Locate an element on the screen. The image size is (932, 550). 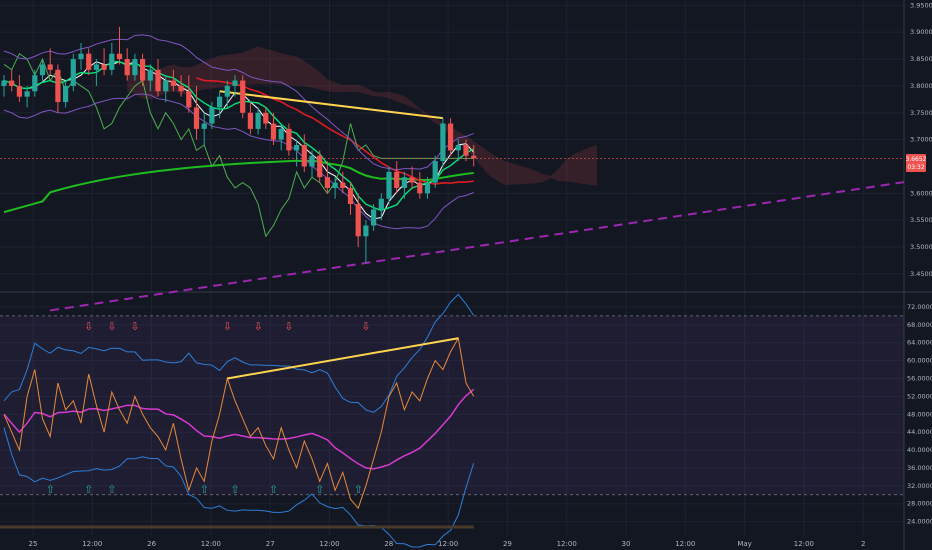
last-price-tag: 3.6652 03:32 is located at coordinates (916, 163).